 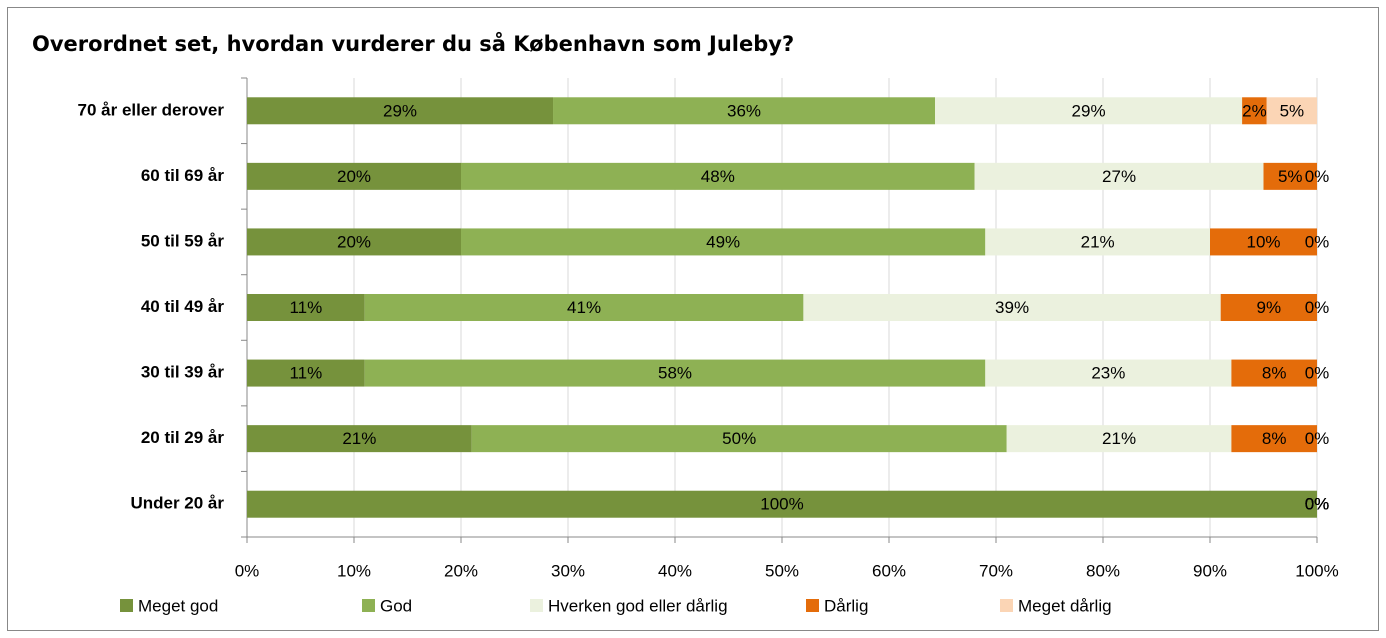 What do you see at coordinates (1065, 605) in the screenshot?
I see `legend-label: Meget dårlig` at bounding box center [1065, 605].